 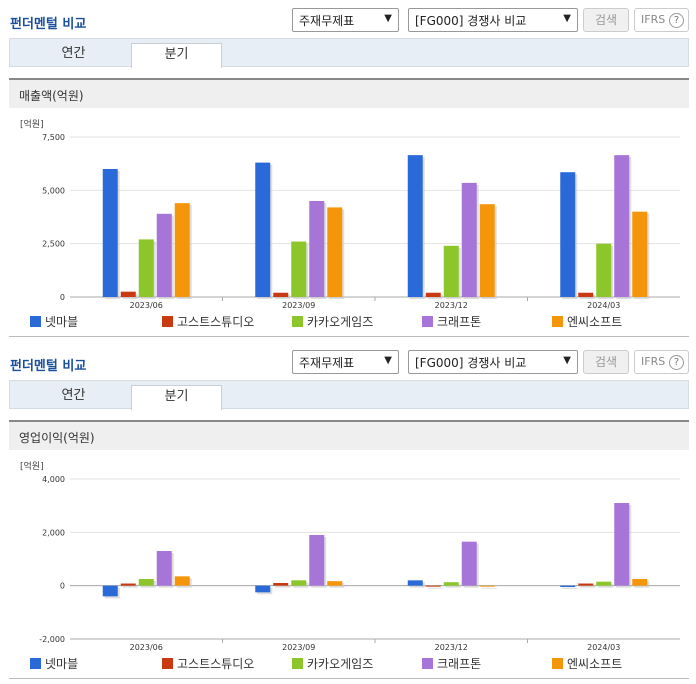 What do you see at coordinates (52, 639) in the screenshot?
I see `y-tick-label: -2,000` at bounding box center [52, 639].